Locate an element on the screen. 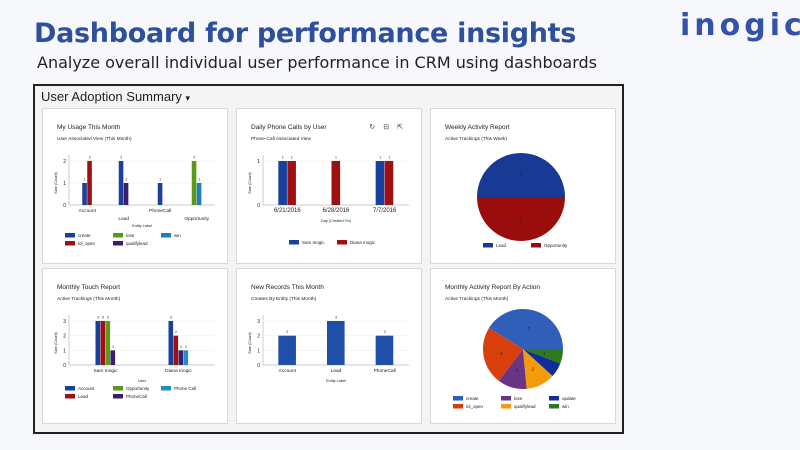  chart-view-name: Active Trackings (This Week) is located at coordinates (476, 139).